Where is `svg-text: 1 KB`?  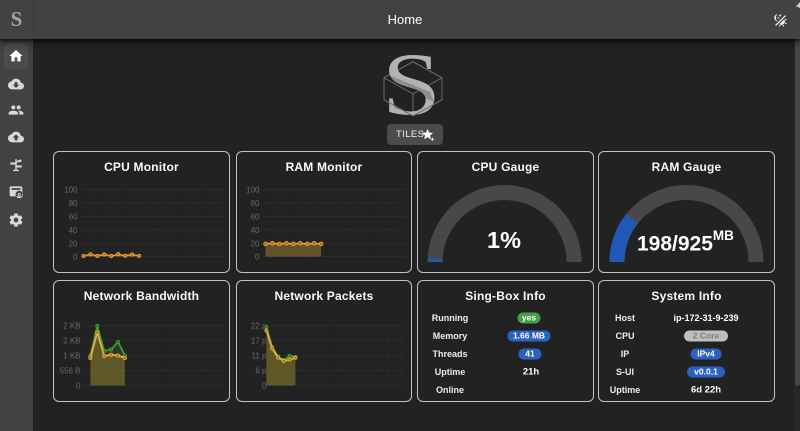 svg-text: 1 KB is located at coordinates (71, 355).